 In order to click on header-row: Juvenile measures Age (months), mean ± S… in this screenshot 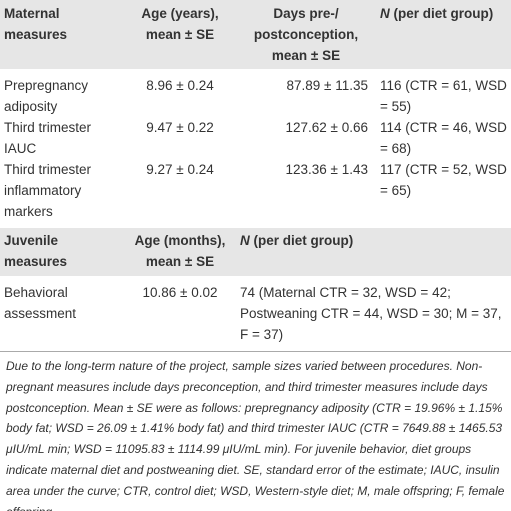, I will do `click(255, 252)`.